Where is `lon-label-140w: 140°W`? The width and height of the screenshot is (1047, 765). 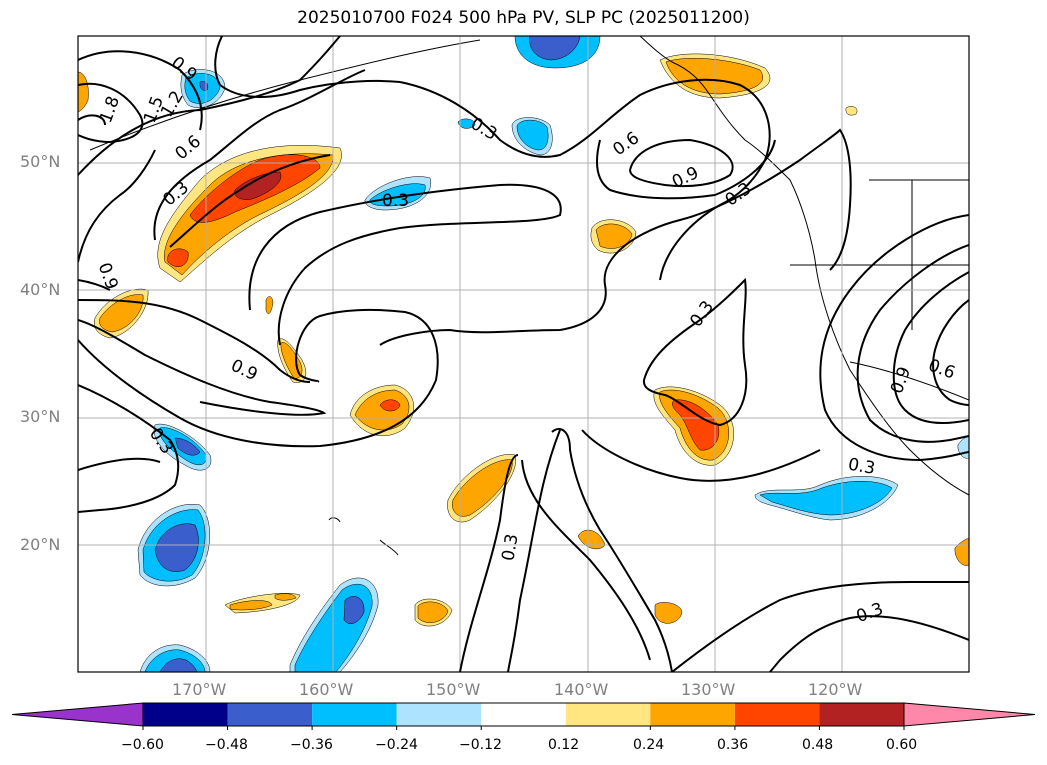
lon-label-140w: 140°W is located at coordinates (581, 689).